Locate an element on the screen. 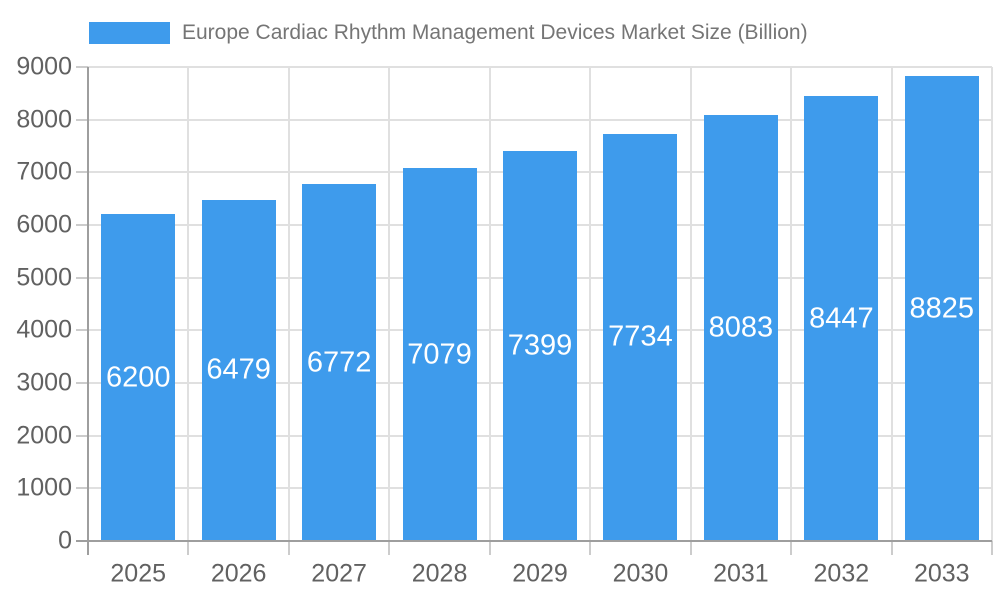 The image size is (1000, 600). bar-value-label: 7399 is located at coordinates (540, 345).